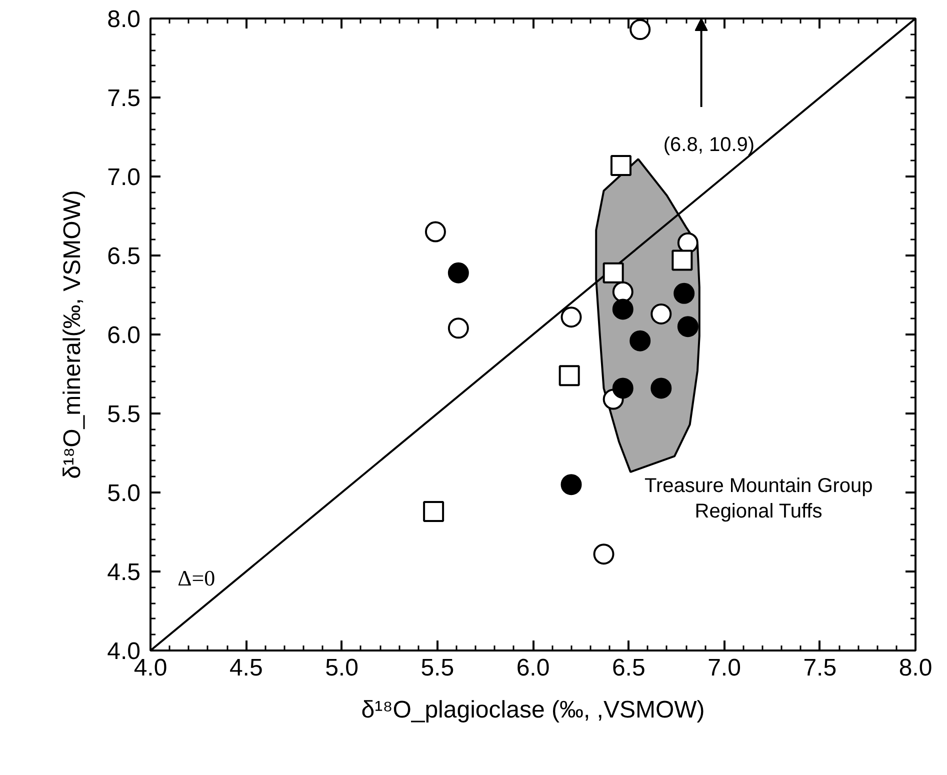 The image size is (947, 775). I want to click on y-tick-label: 5.0, so click(124, 493).